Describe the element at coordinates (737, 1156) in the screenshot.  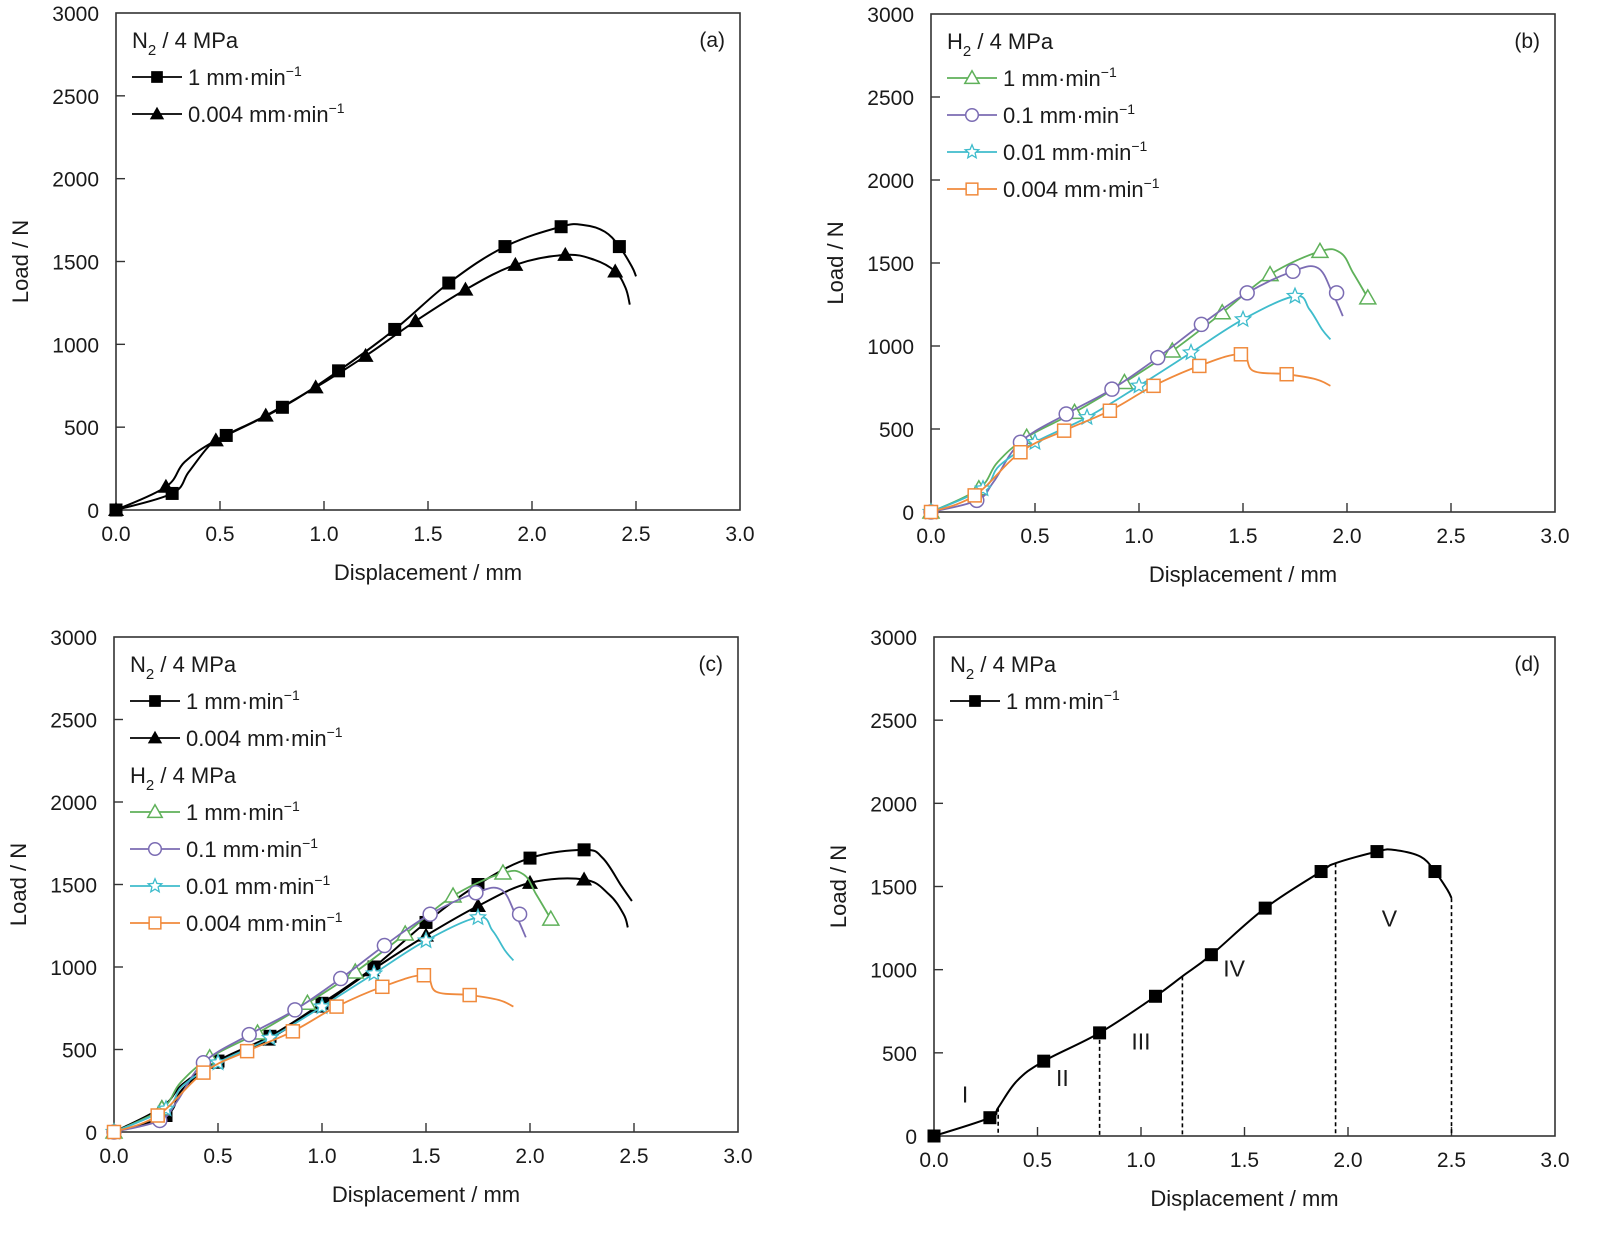
I see `x-tick-label: 3.0` at that location.